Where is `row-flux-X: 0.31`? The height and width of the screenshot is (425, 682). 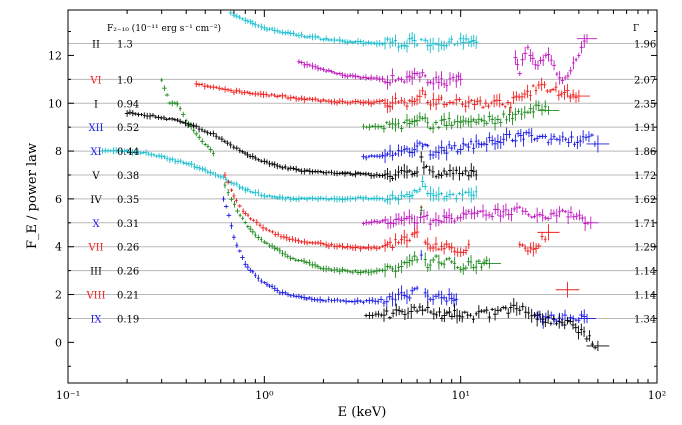 row-flux-X: 0.31 is located at coordinates (128, 224).